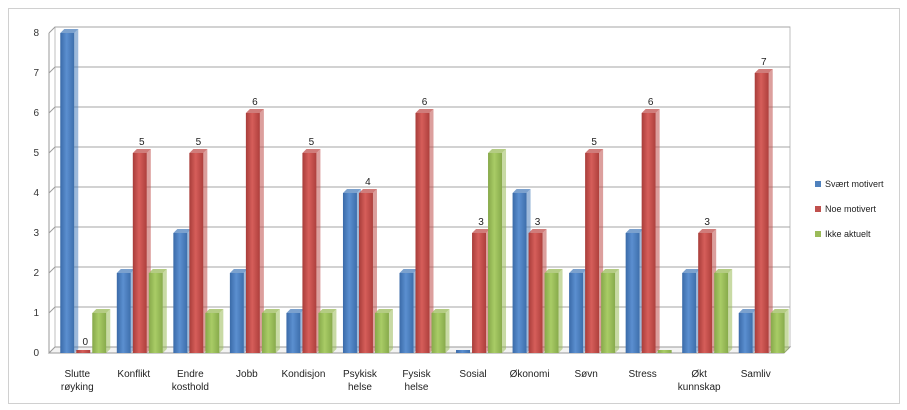  Describe the element at coordinates (642, 374) in the screenshot. I see `x-tick-label: Stress` at that location.